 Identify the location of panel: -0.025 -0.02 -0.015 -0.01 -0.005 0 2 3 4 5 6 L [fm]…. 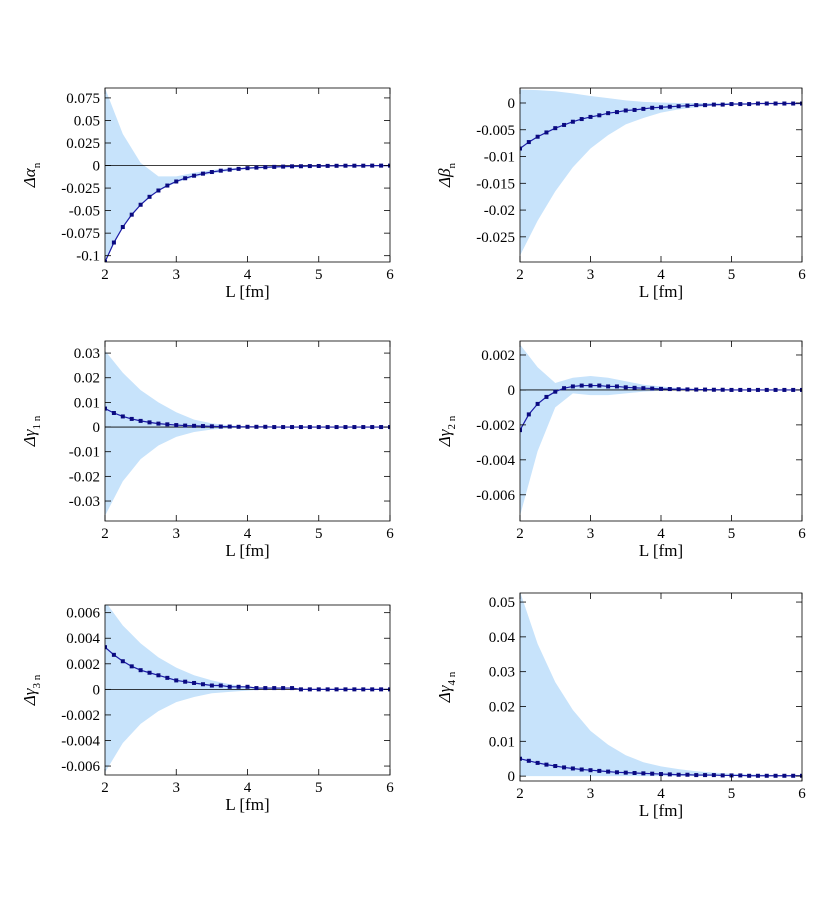
(620, 194).